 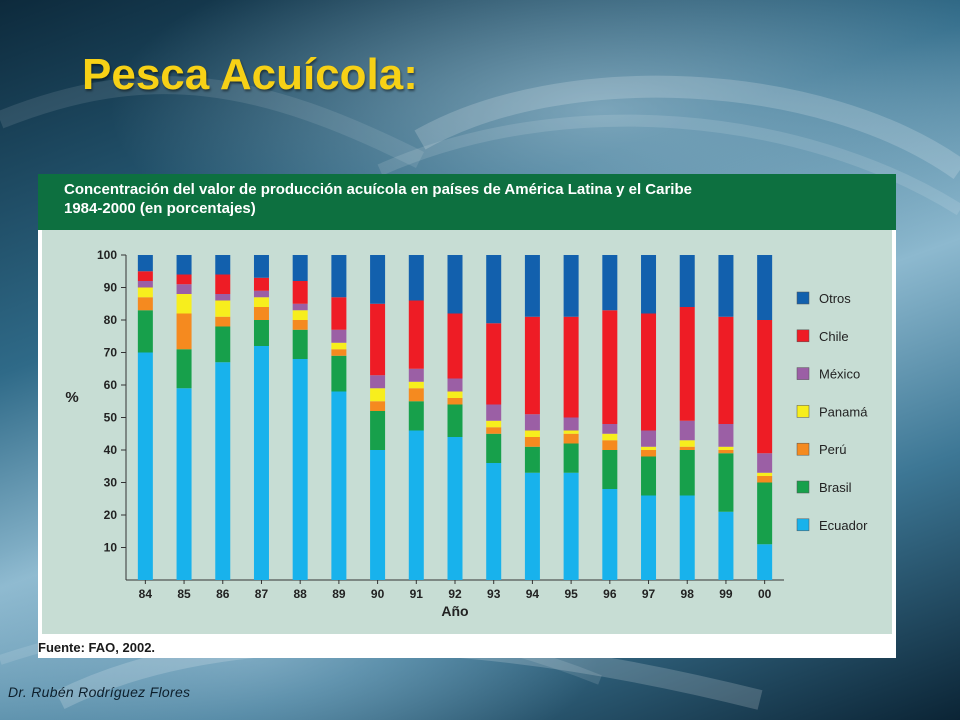 What do you see at coordinates (339, 594) in the screenshot?
I see `x-tick-label: 89` at bounding box center [339, 594].